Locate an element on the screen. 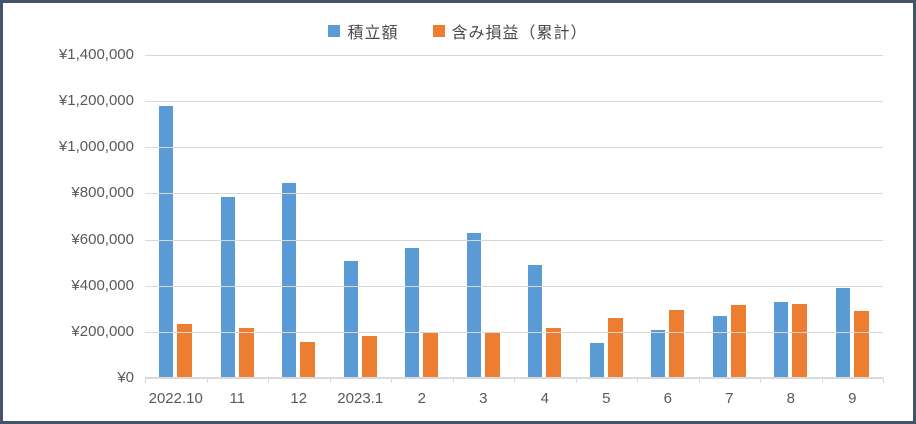 This screenshot has height=424, width=916. bar-unrealized-gain-cumulative-2022.10 is located at coordinates (185, 351).